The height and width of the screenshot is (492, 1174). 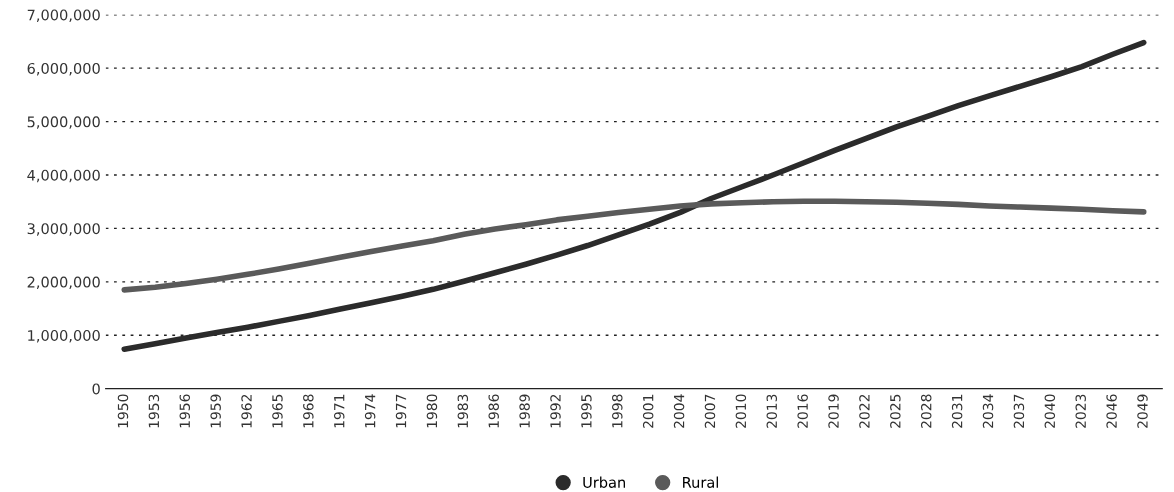 I want to click on y-tick-label: 3,000,000, so click(x=63, y=229).